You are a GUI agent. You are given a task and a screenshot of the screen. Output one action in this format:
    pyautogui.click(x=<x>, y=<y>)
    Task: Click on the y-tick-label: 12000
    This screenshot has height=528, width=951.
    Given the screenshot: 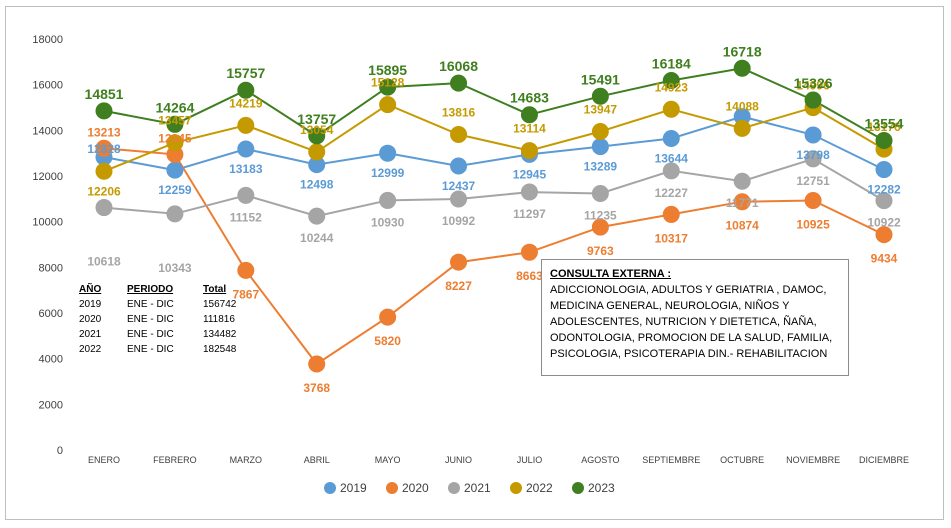 What is the action you would take?
    pyautogui.click(x=47, y=177)
    